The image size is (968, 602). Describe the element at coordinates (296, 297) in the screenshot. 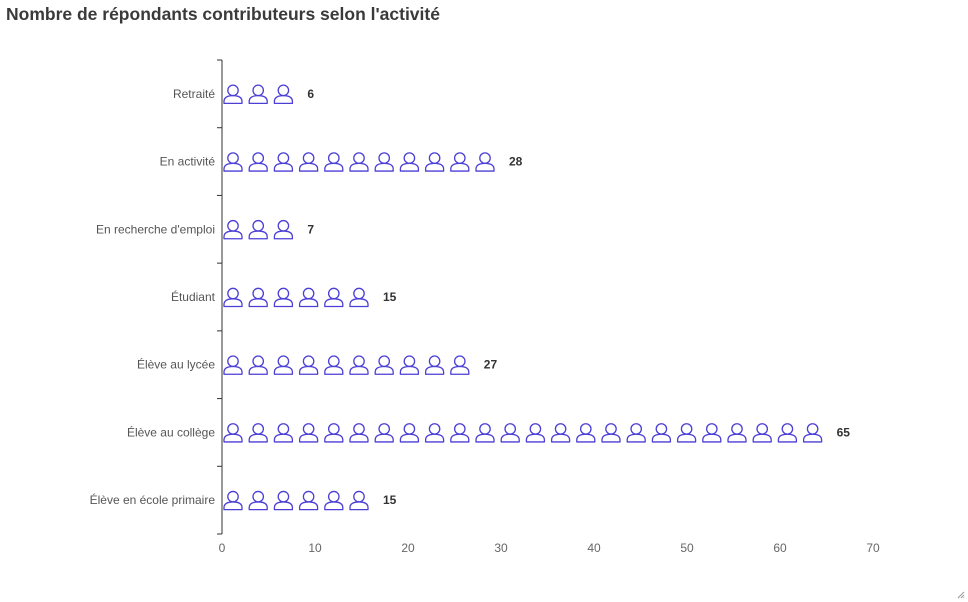

I see `bar-etudiant` at that location.